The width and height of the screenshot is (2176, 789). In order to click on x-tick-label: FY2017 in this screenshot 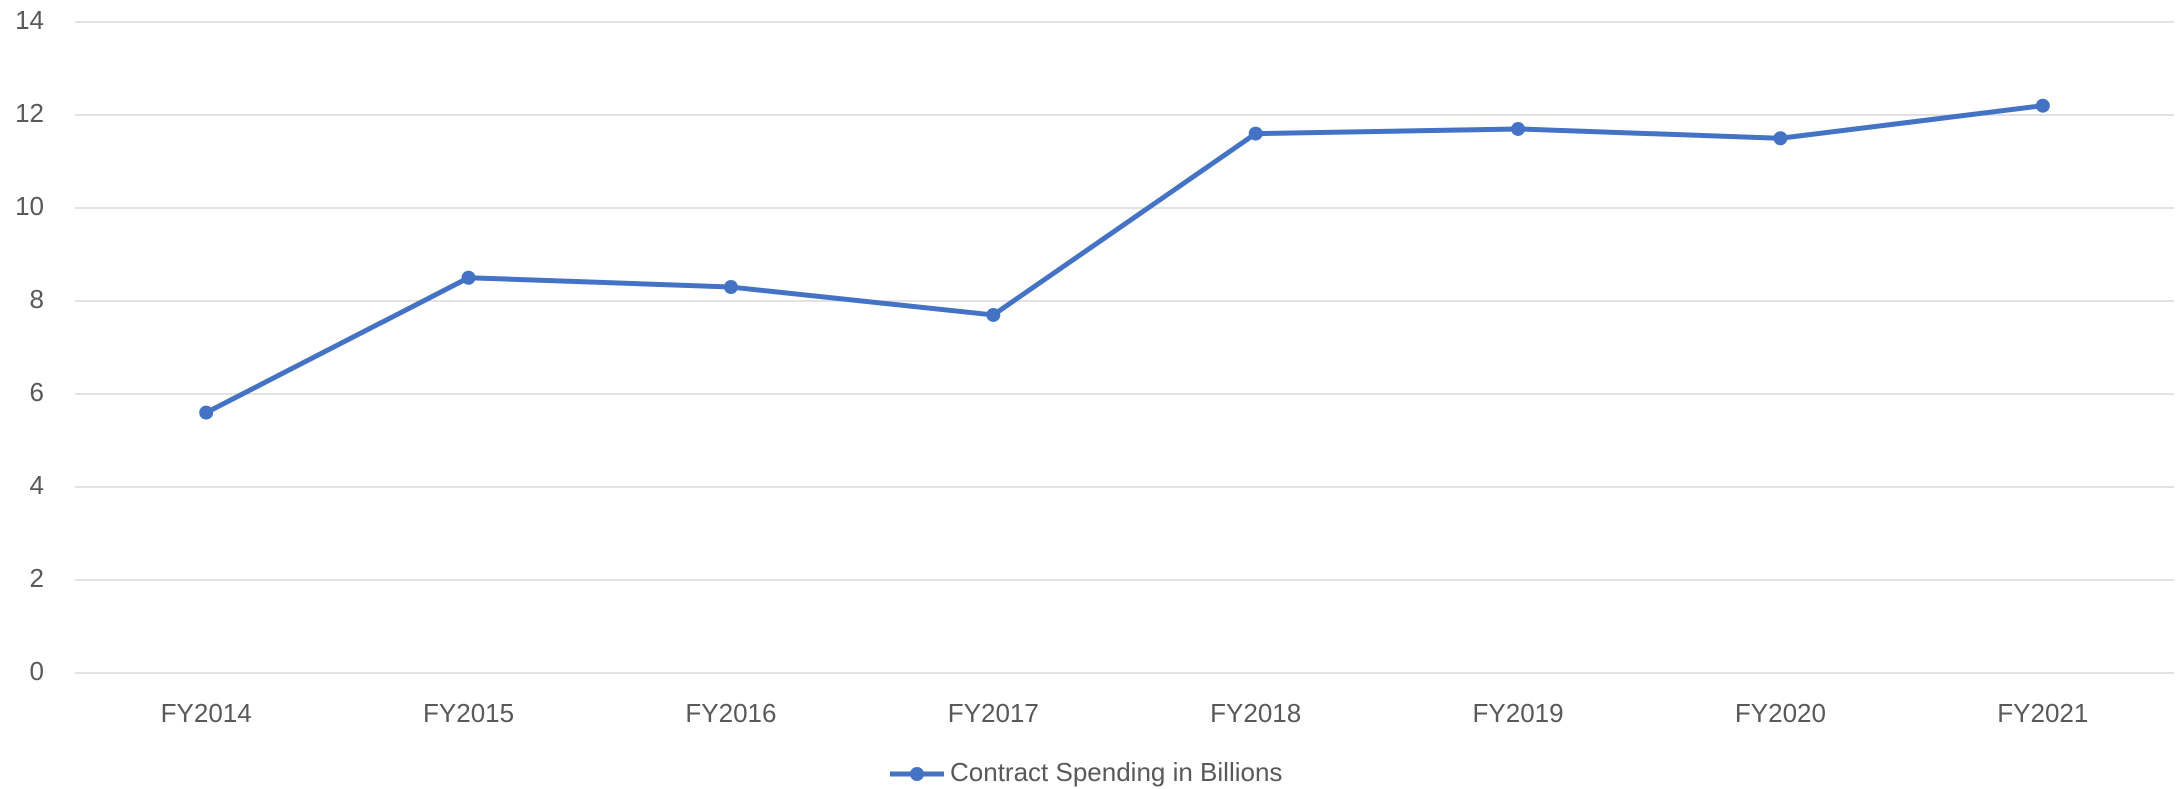, I will do `click(993, 713)`.